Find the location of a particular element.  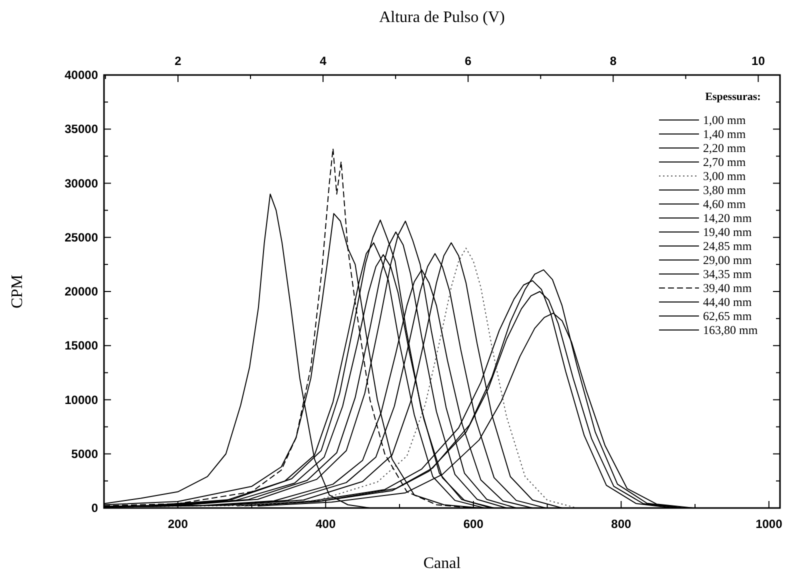

legend-label: 2,20 mm is located at coordinates (724, 148).